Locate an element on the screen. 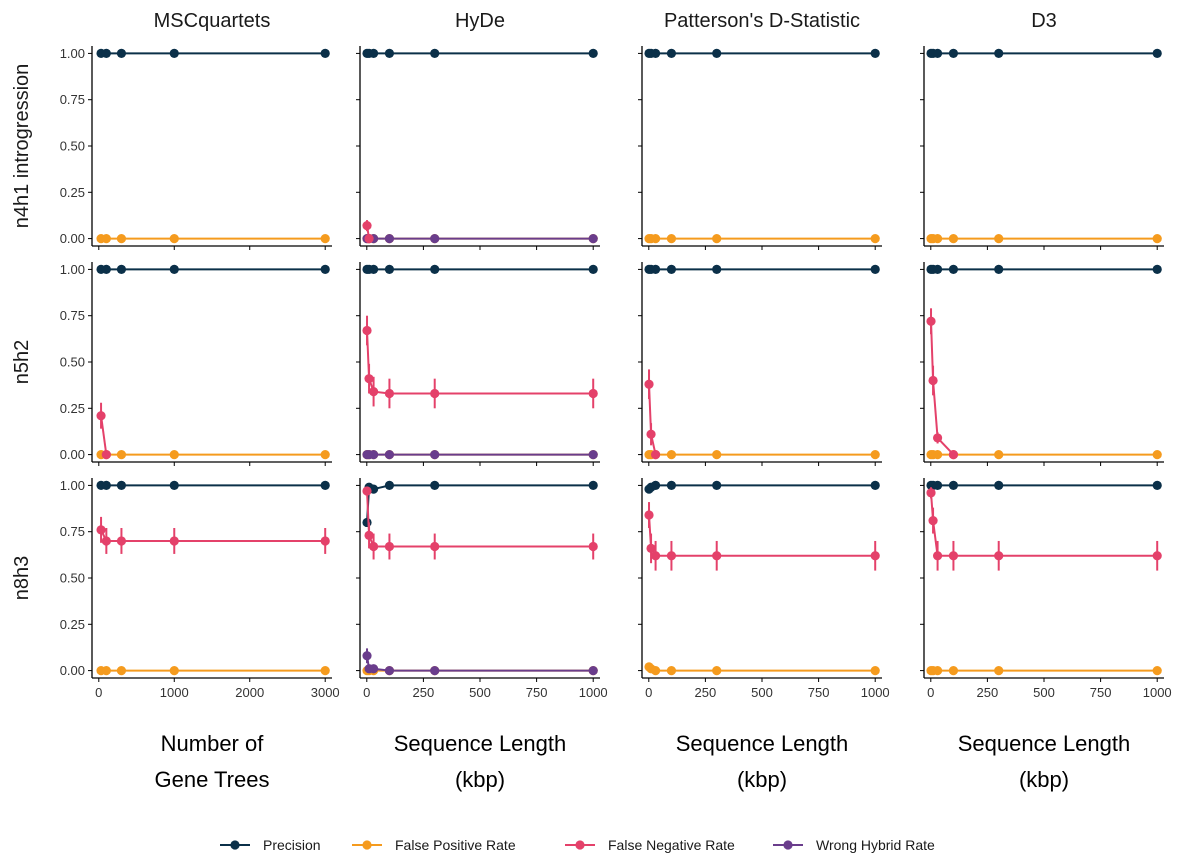  legend-item-false-negative-rate: False Negative Rate is located at coordinates (650, 845).